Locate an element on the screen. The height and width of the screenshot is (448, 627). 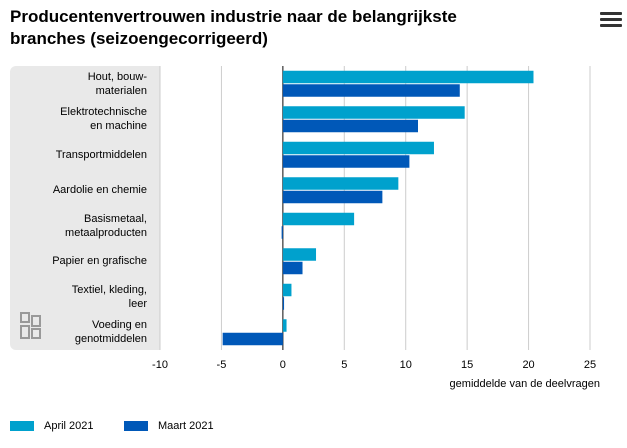
category-label-line: Papier en grafische is located at coordinates (99, 261).